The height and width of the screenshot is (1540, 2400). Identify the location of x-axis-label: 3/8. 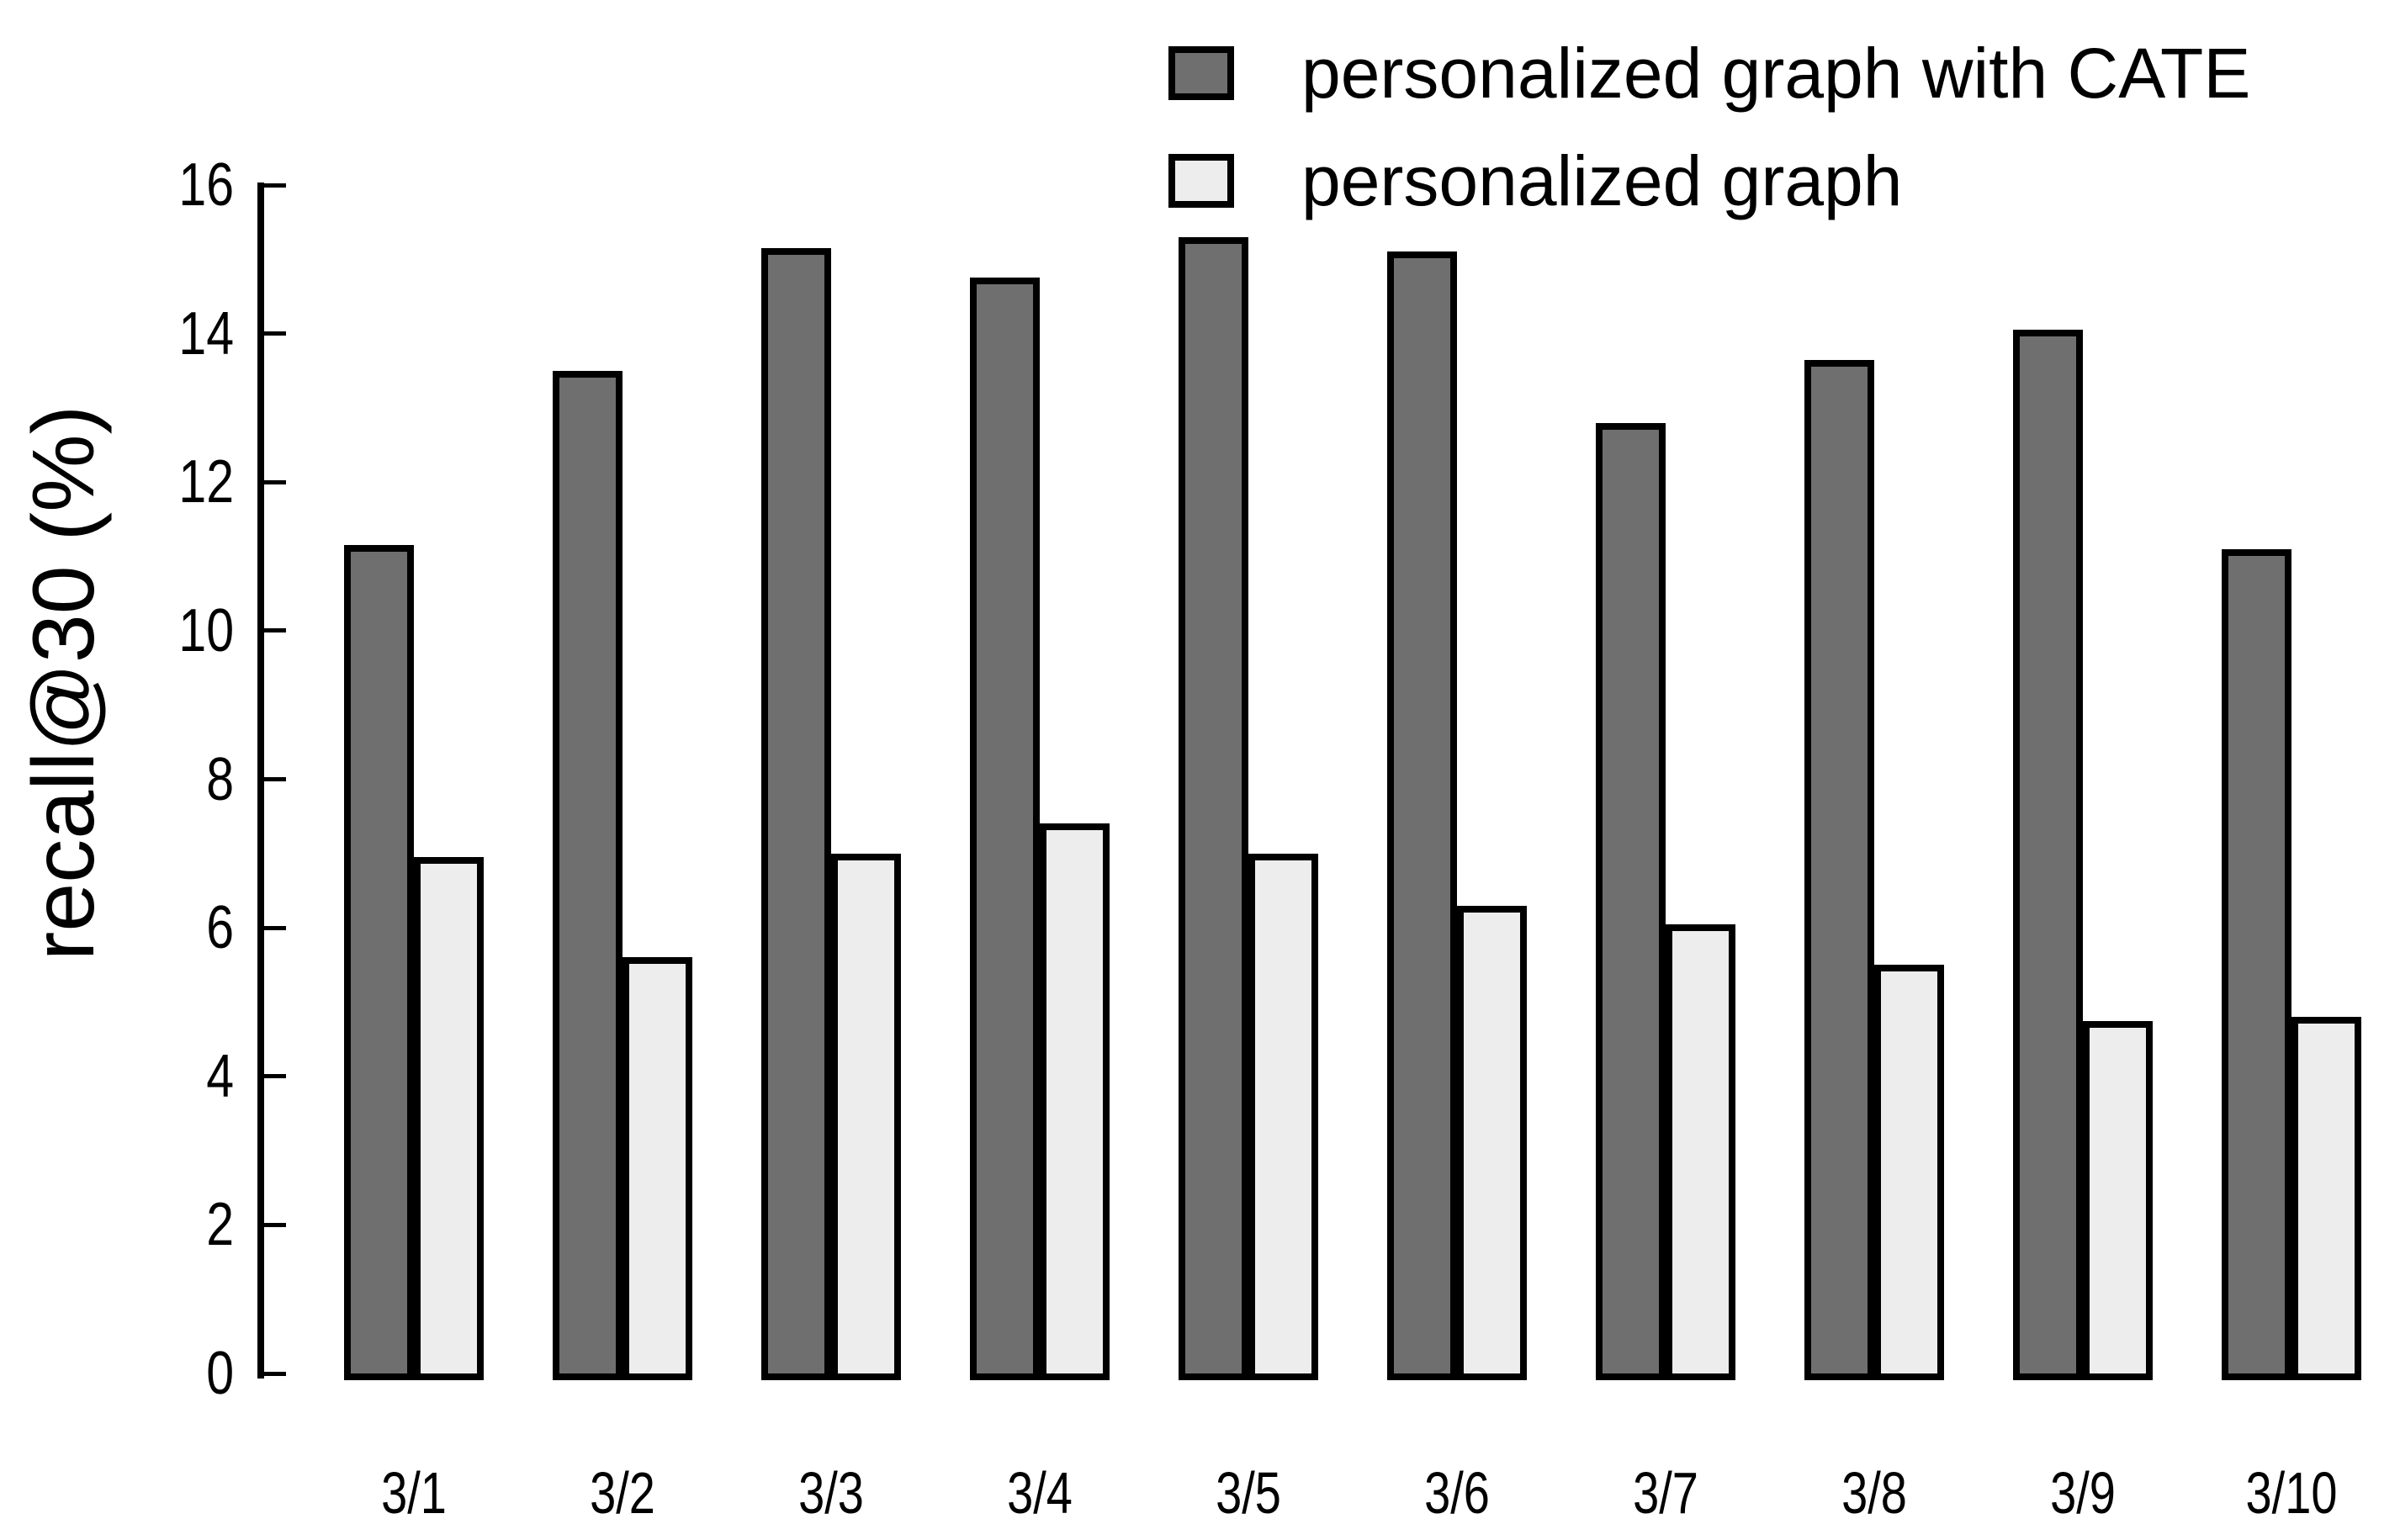
(1874, 1493).